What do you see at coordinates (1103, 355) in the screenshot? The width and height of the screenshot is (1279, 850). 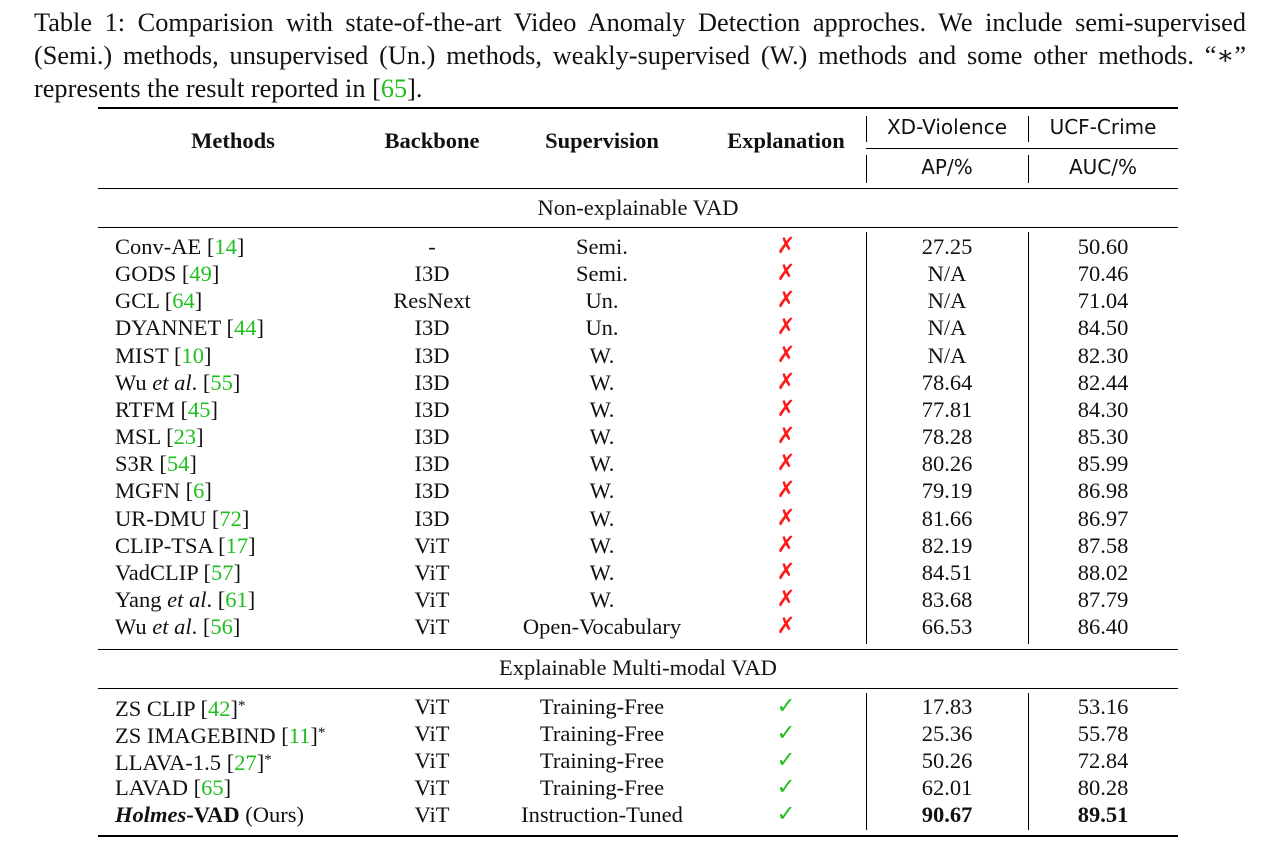 I see `ucf-score-cell: 82.30` at bounding box center [1103, 355].